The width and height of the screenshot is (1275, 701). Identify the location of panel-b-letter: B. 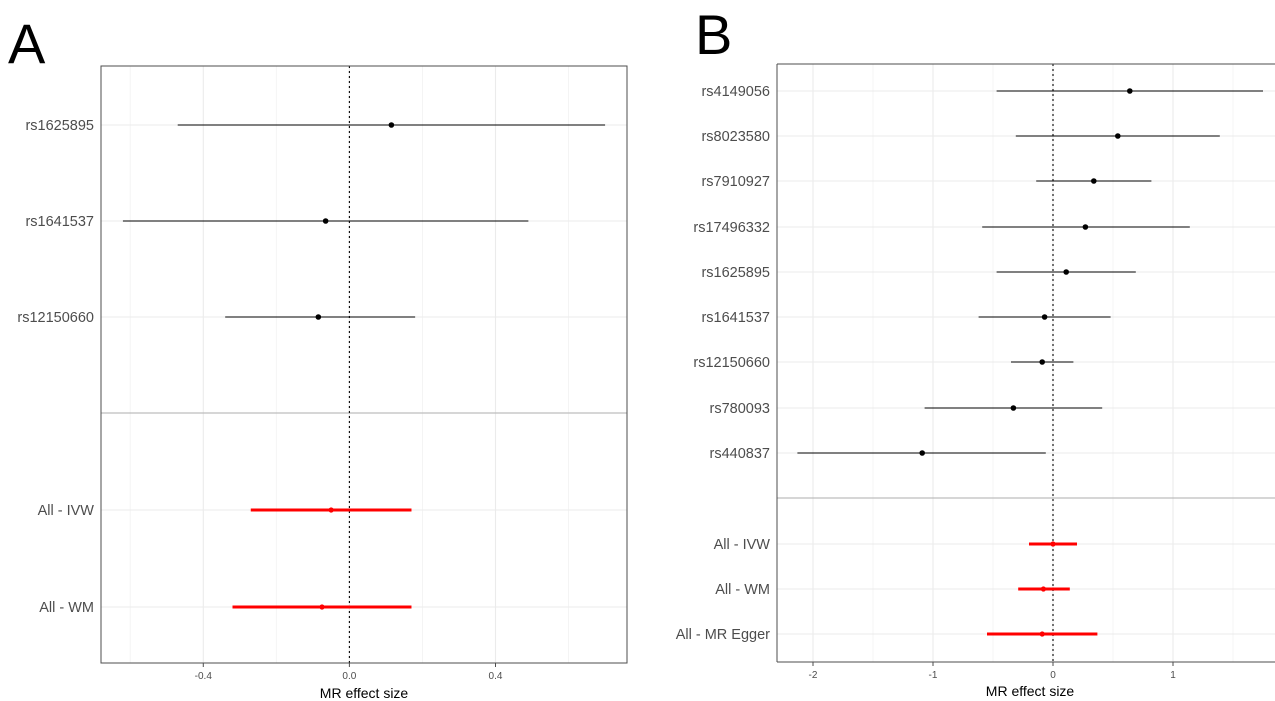
(713, 34).